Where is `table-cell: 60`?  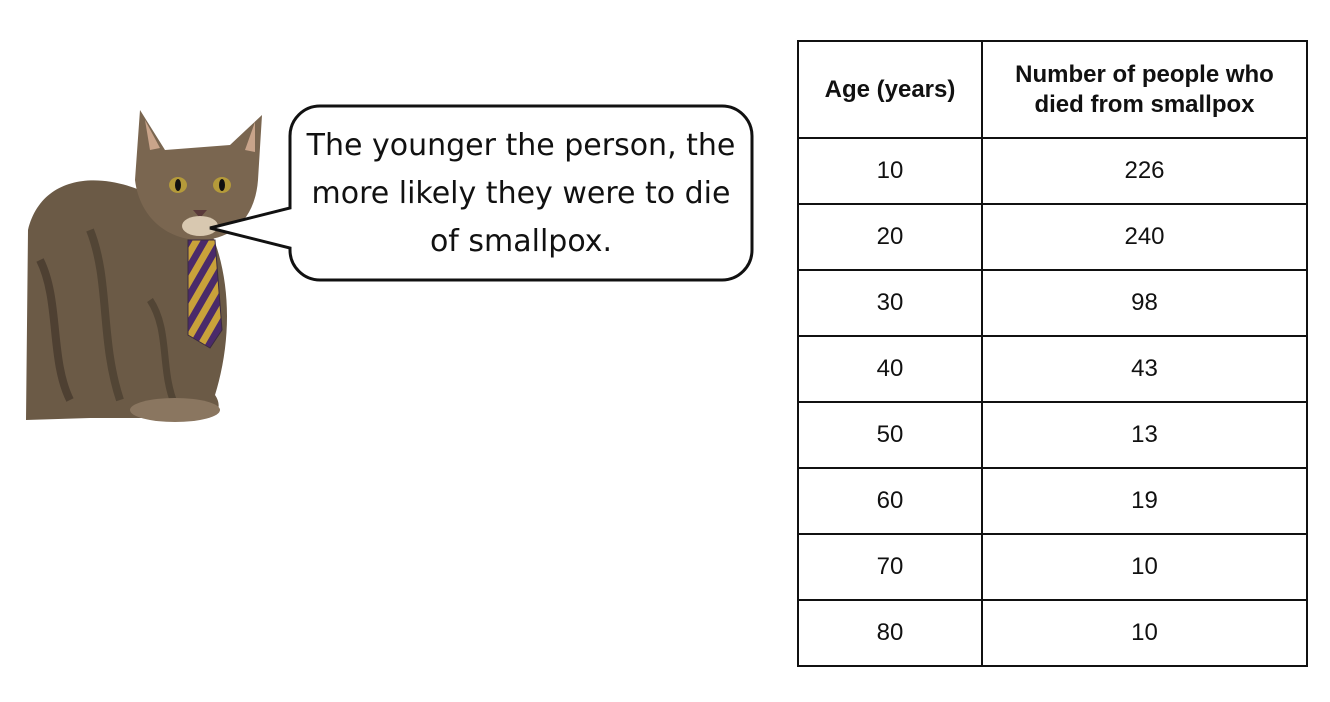
table-cell: 60 is located at coordinates (890, 501).